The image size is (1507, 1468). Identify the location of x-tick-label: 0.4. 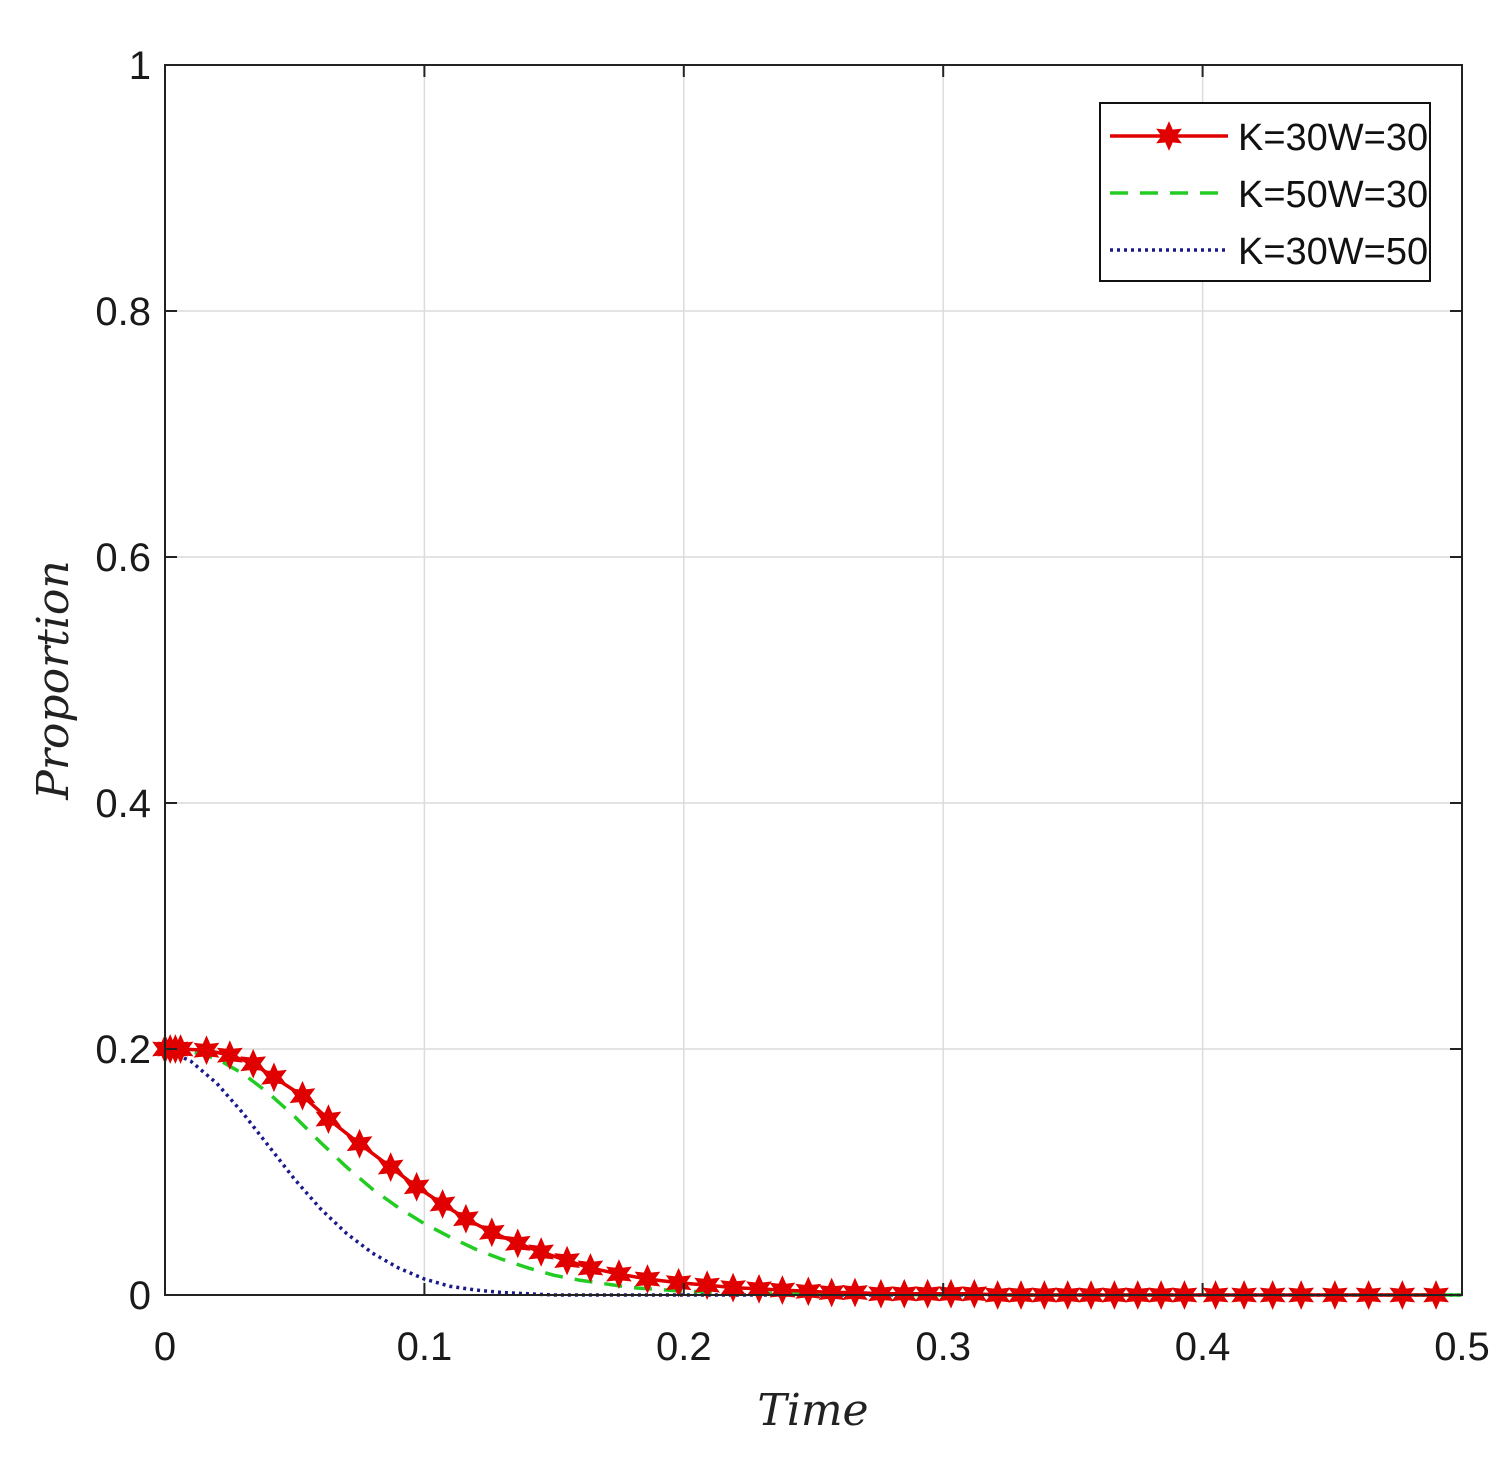
(1203, 1347).